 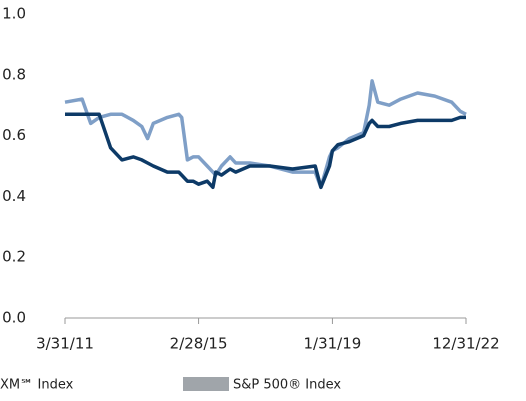 What do you see at coordinates (199, 344) in the screenshot?
I see `x-tick-label: 2/28/15` at bounding box center [199, 344].